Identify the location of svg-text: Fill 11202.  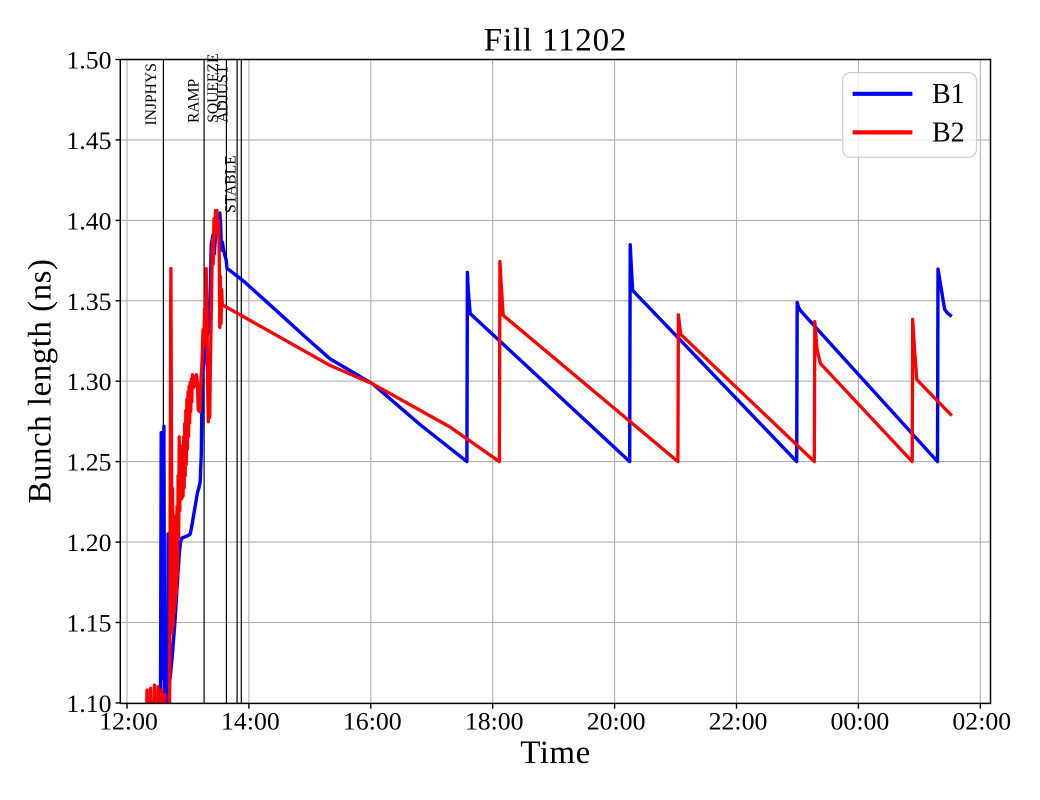
(555, 41).